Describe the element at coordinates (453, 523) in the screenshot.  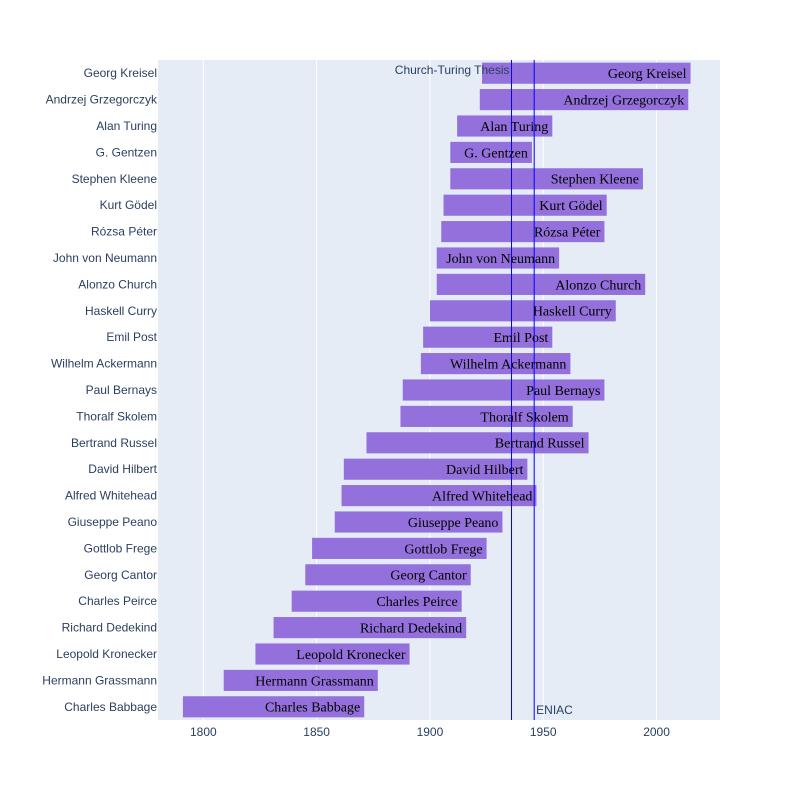
I see `bar-label: Giuseppe Peano` at that location.